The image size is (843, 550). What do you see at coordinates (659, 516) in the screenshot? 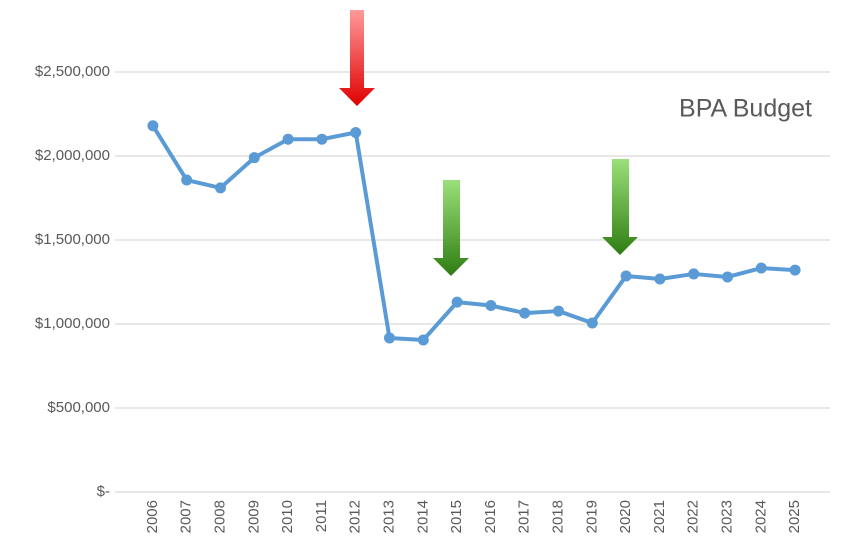
I see `x-tick-label: 2021` at bounding box center [659, 516].